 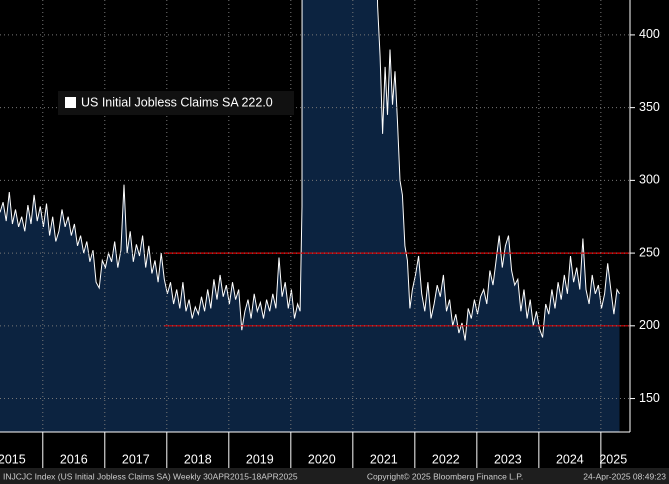 What do you see at coordinates (446, 459) in the screenshot?
I see `x-tick-label: 2022` at bounding box center [446, 459].